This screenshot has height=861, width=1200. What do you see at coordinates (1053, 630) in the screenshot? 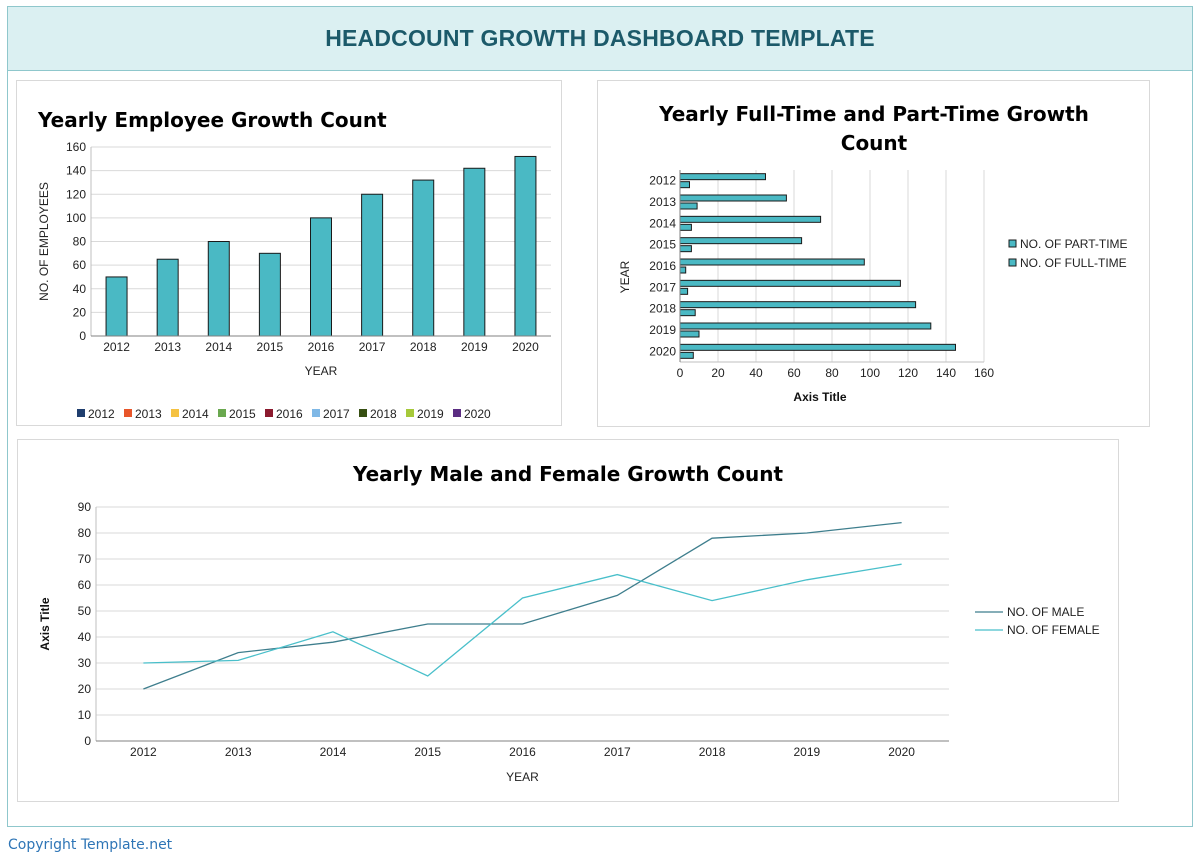
I see `legend-label: NO. OF FEMALE` at bounding box center [1053, 630].